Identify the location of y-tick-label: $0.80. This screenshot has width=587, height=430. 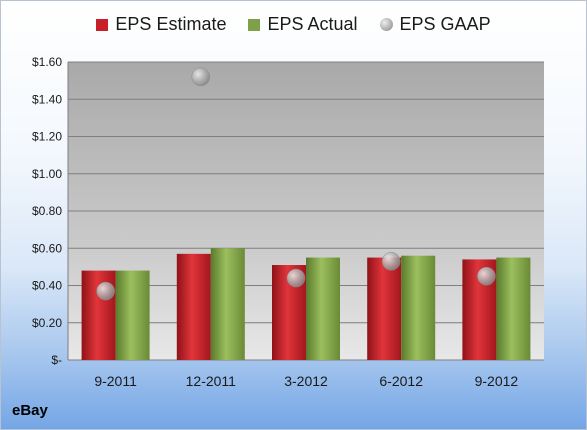
(47, 211).